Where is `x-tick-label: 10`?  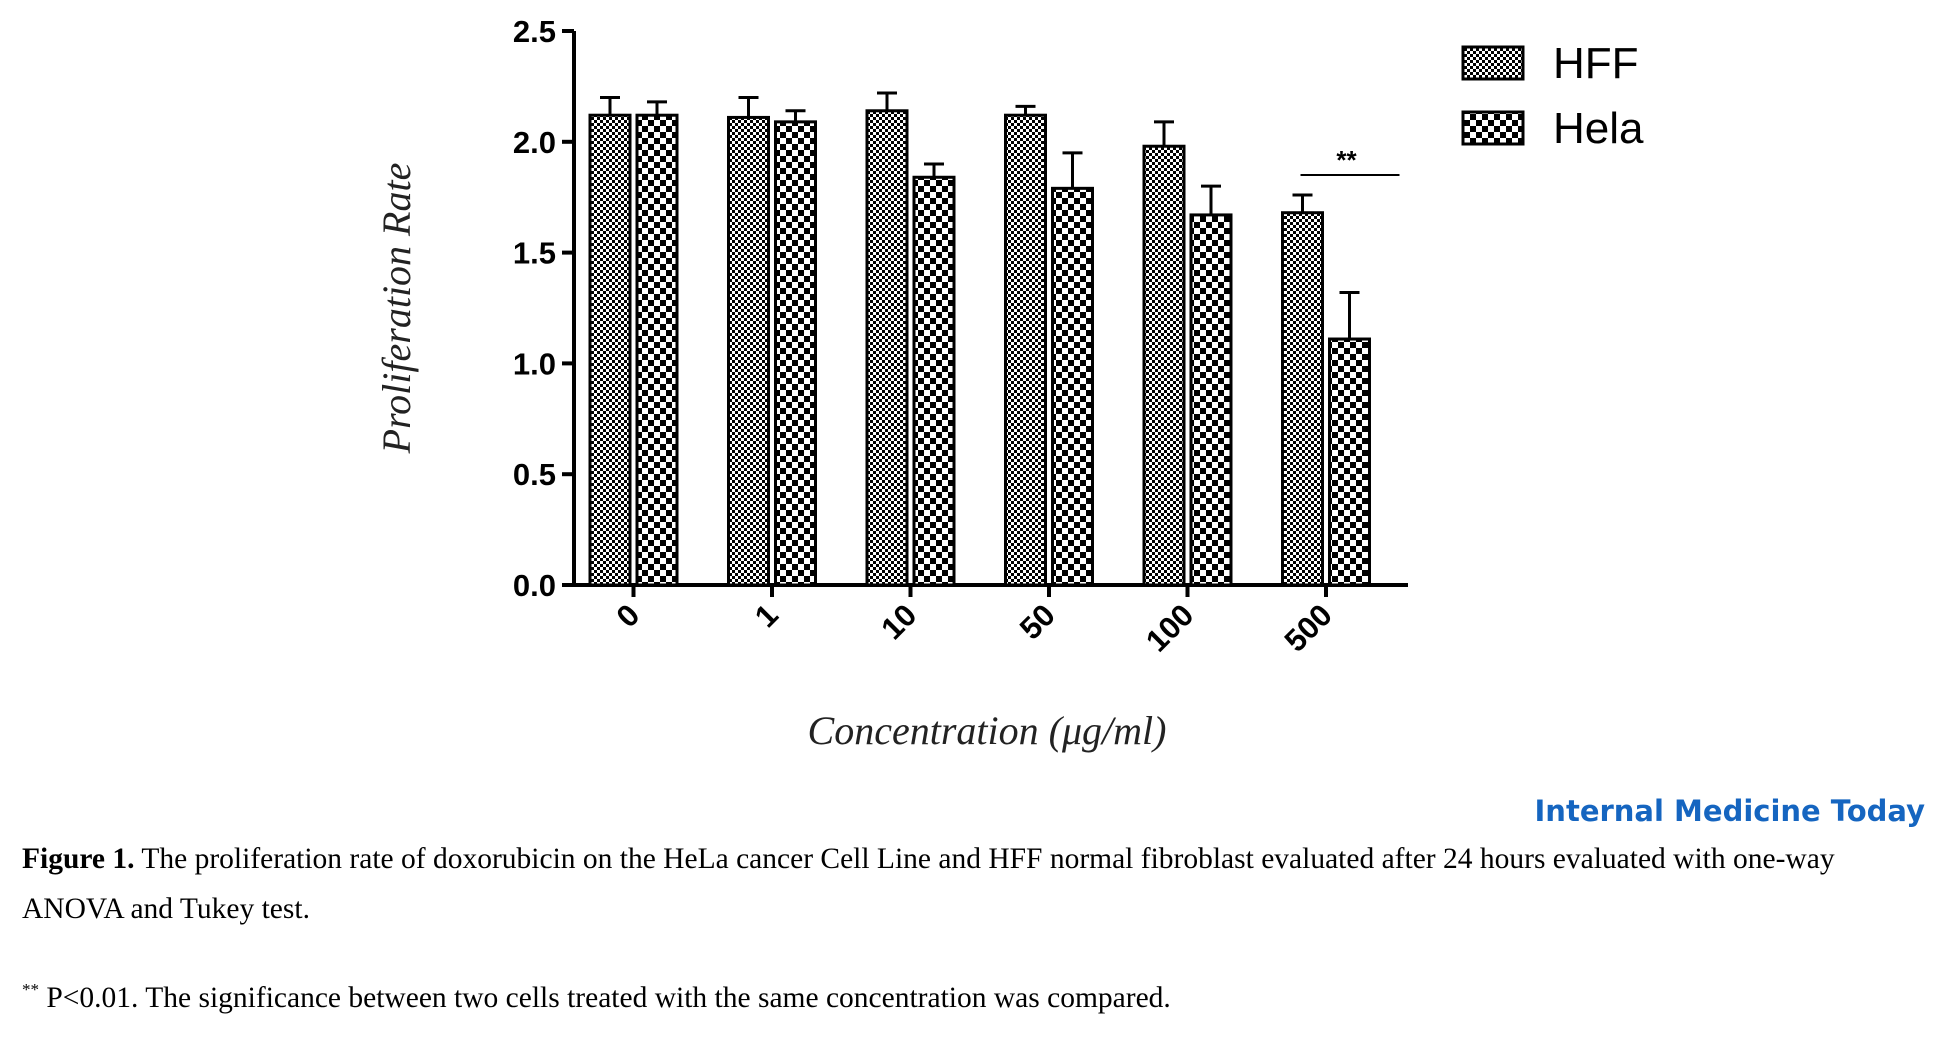 x-tick-label: 10 is located at coordinates (898, 621).